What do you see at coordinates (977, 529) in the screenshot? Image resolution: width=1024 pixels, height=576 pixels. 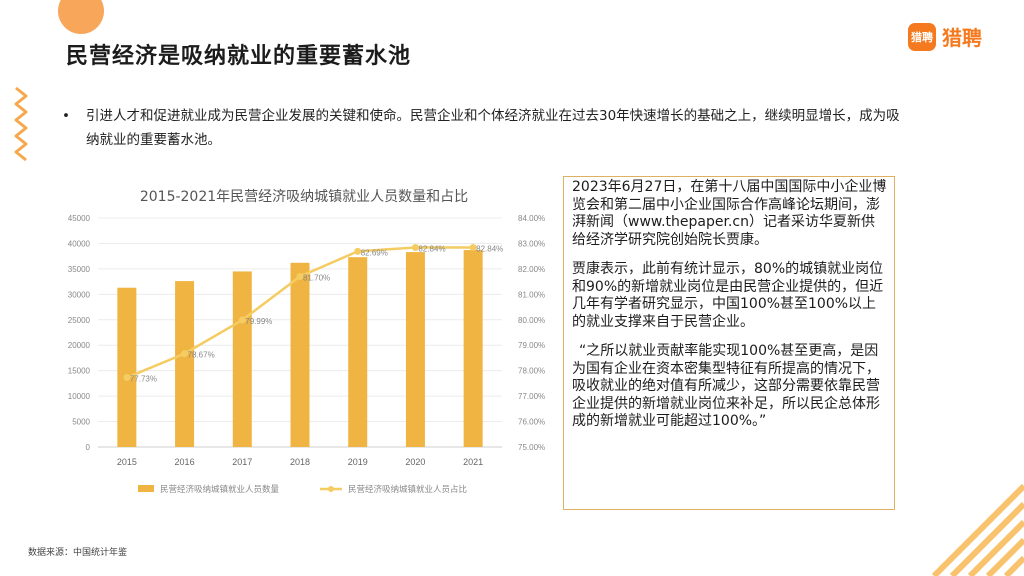 I see `decorative-stripes` at bounding box center [977, 529].